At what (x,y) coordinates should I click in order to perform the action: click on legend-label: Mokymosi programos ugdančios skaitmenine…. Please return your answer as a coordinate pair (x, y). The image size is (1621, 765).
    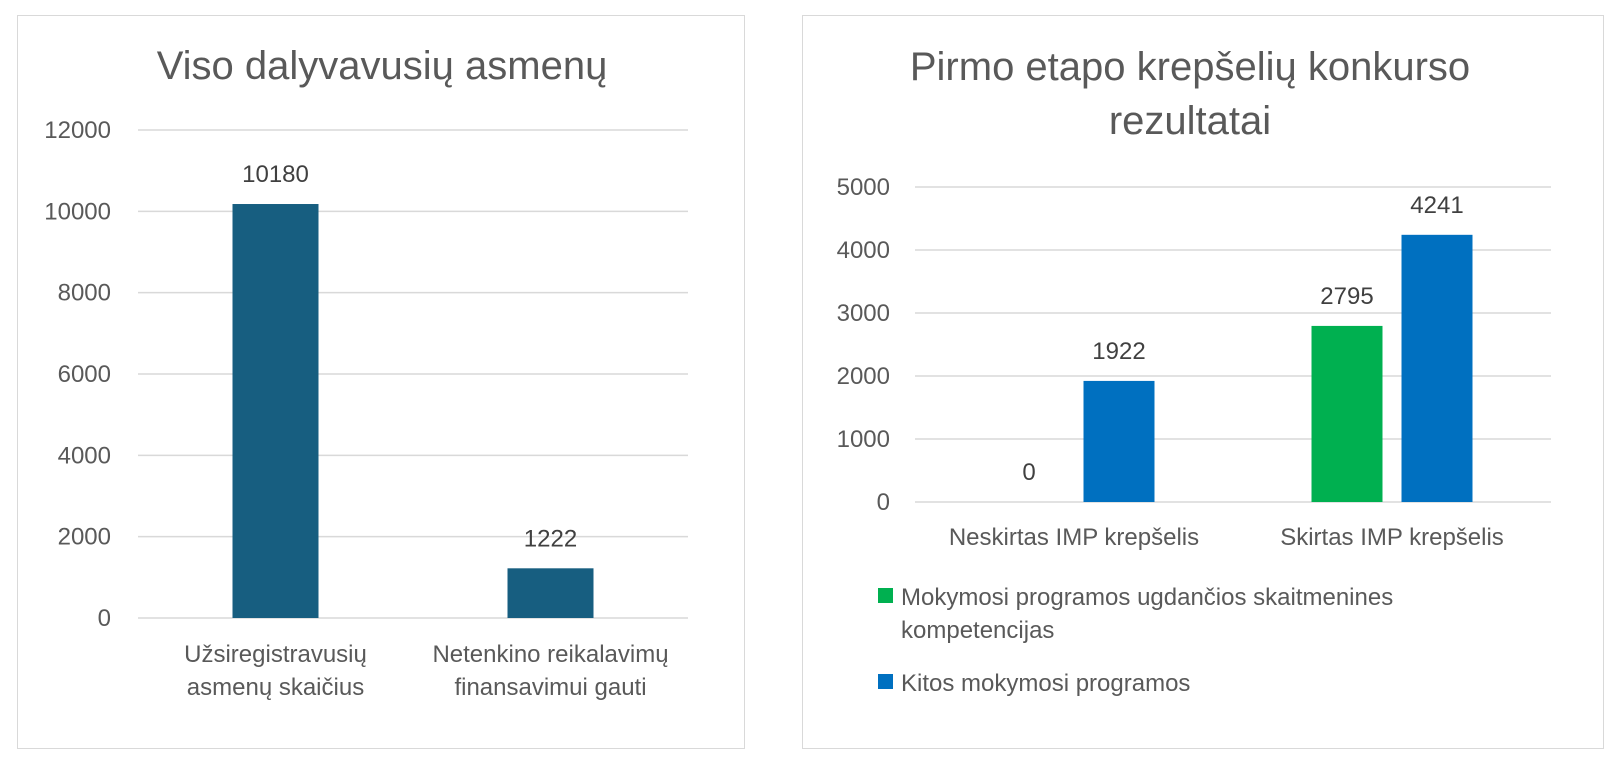
    Looking at the image, I should click on (1147, 597).